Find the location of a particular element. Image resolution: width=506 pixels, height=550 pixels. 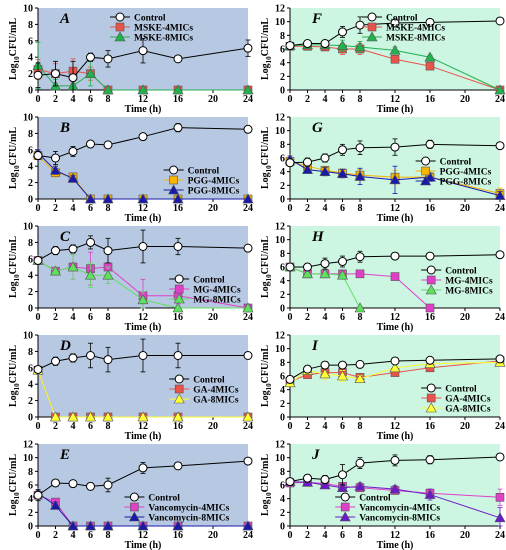

x-tick-label-g: 2 is located at coordinates (307, 208).